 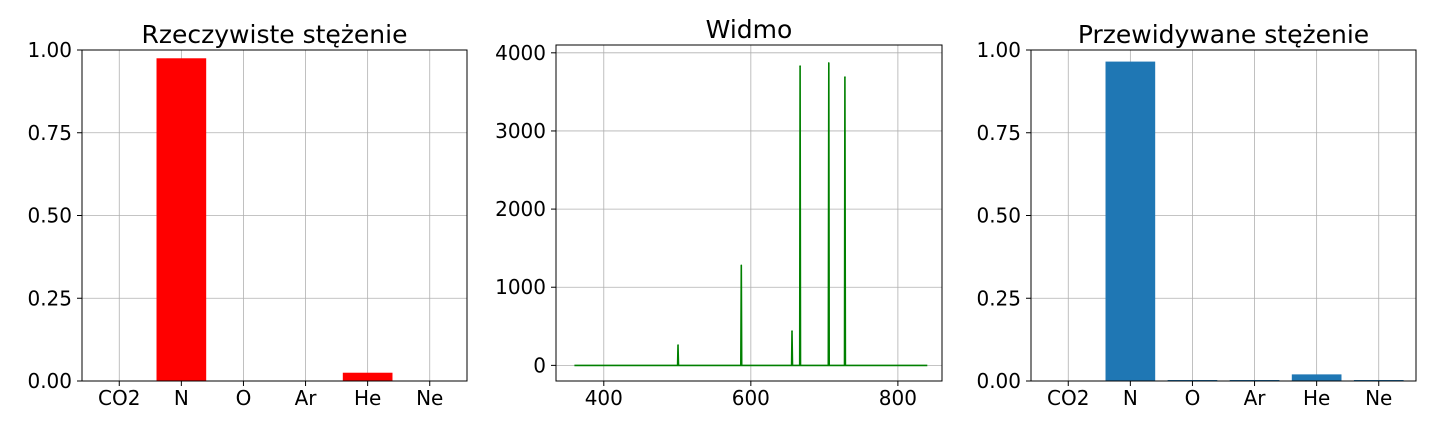 I want to click on y-tick-label: 2000, so click(x=520, y=209).